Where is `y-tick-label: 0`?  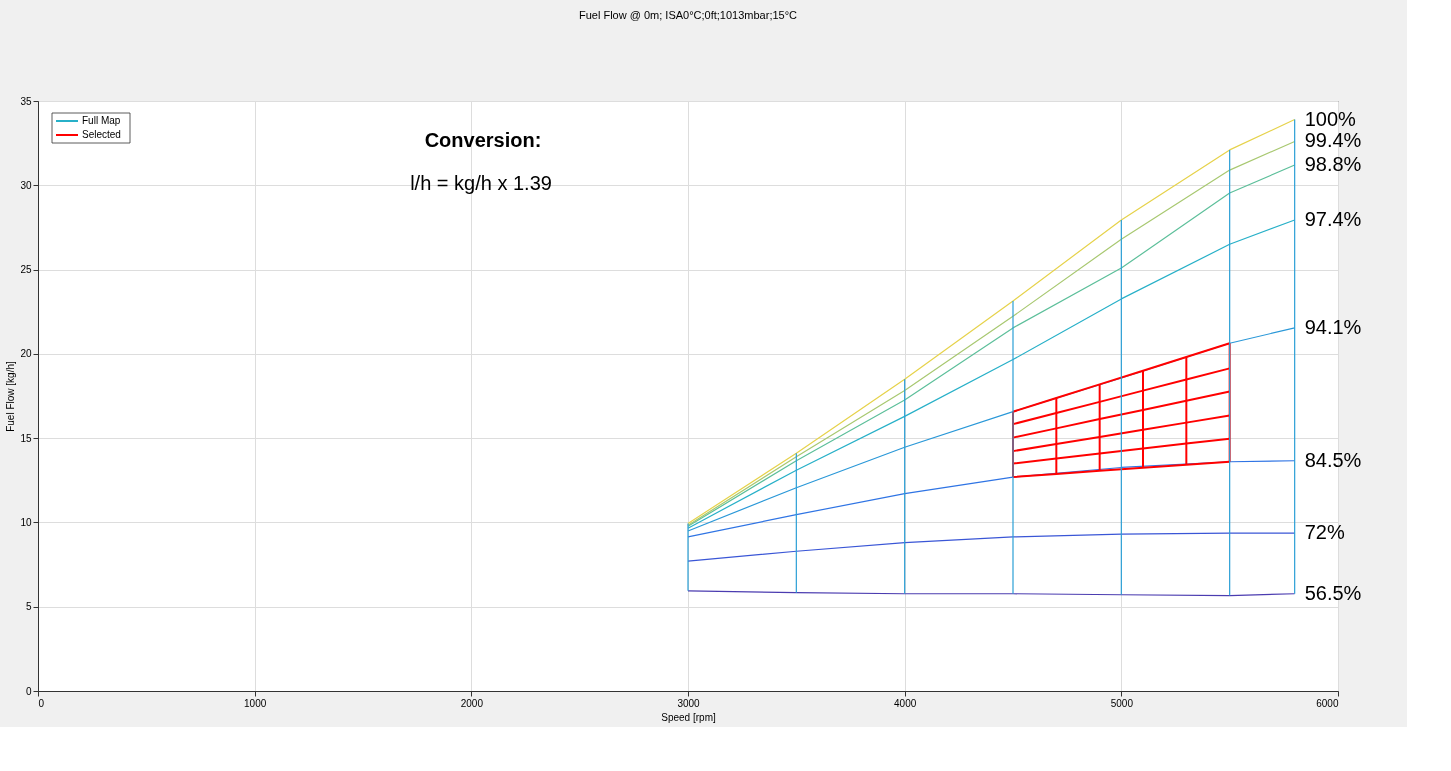
y-tick-label: 0 is located at coordinates (28, 691).